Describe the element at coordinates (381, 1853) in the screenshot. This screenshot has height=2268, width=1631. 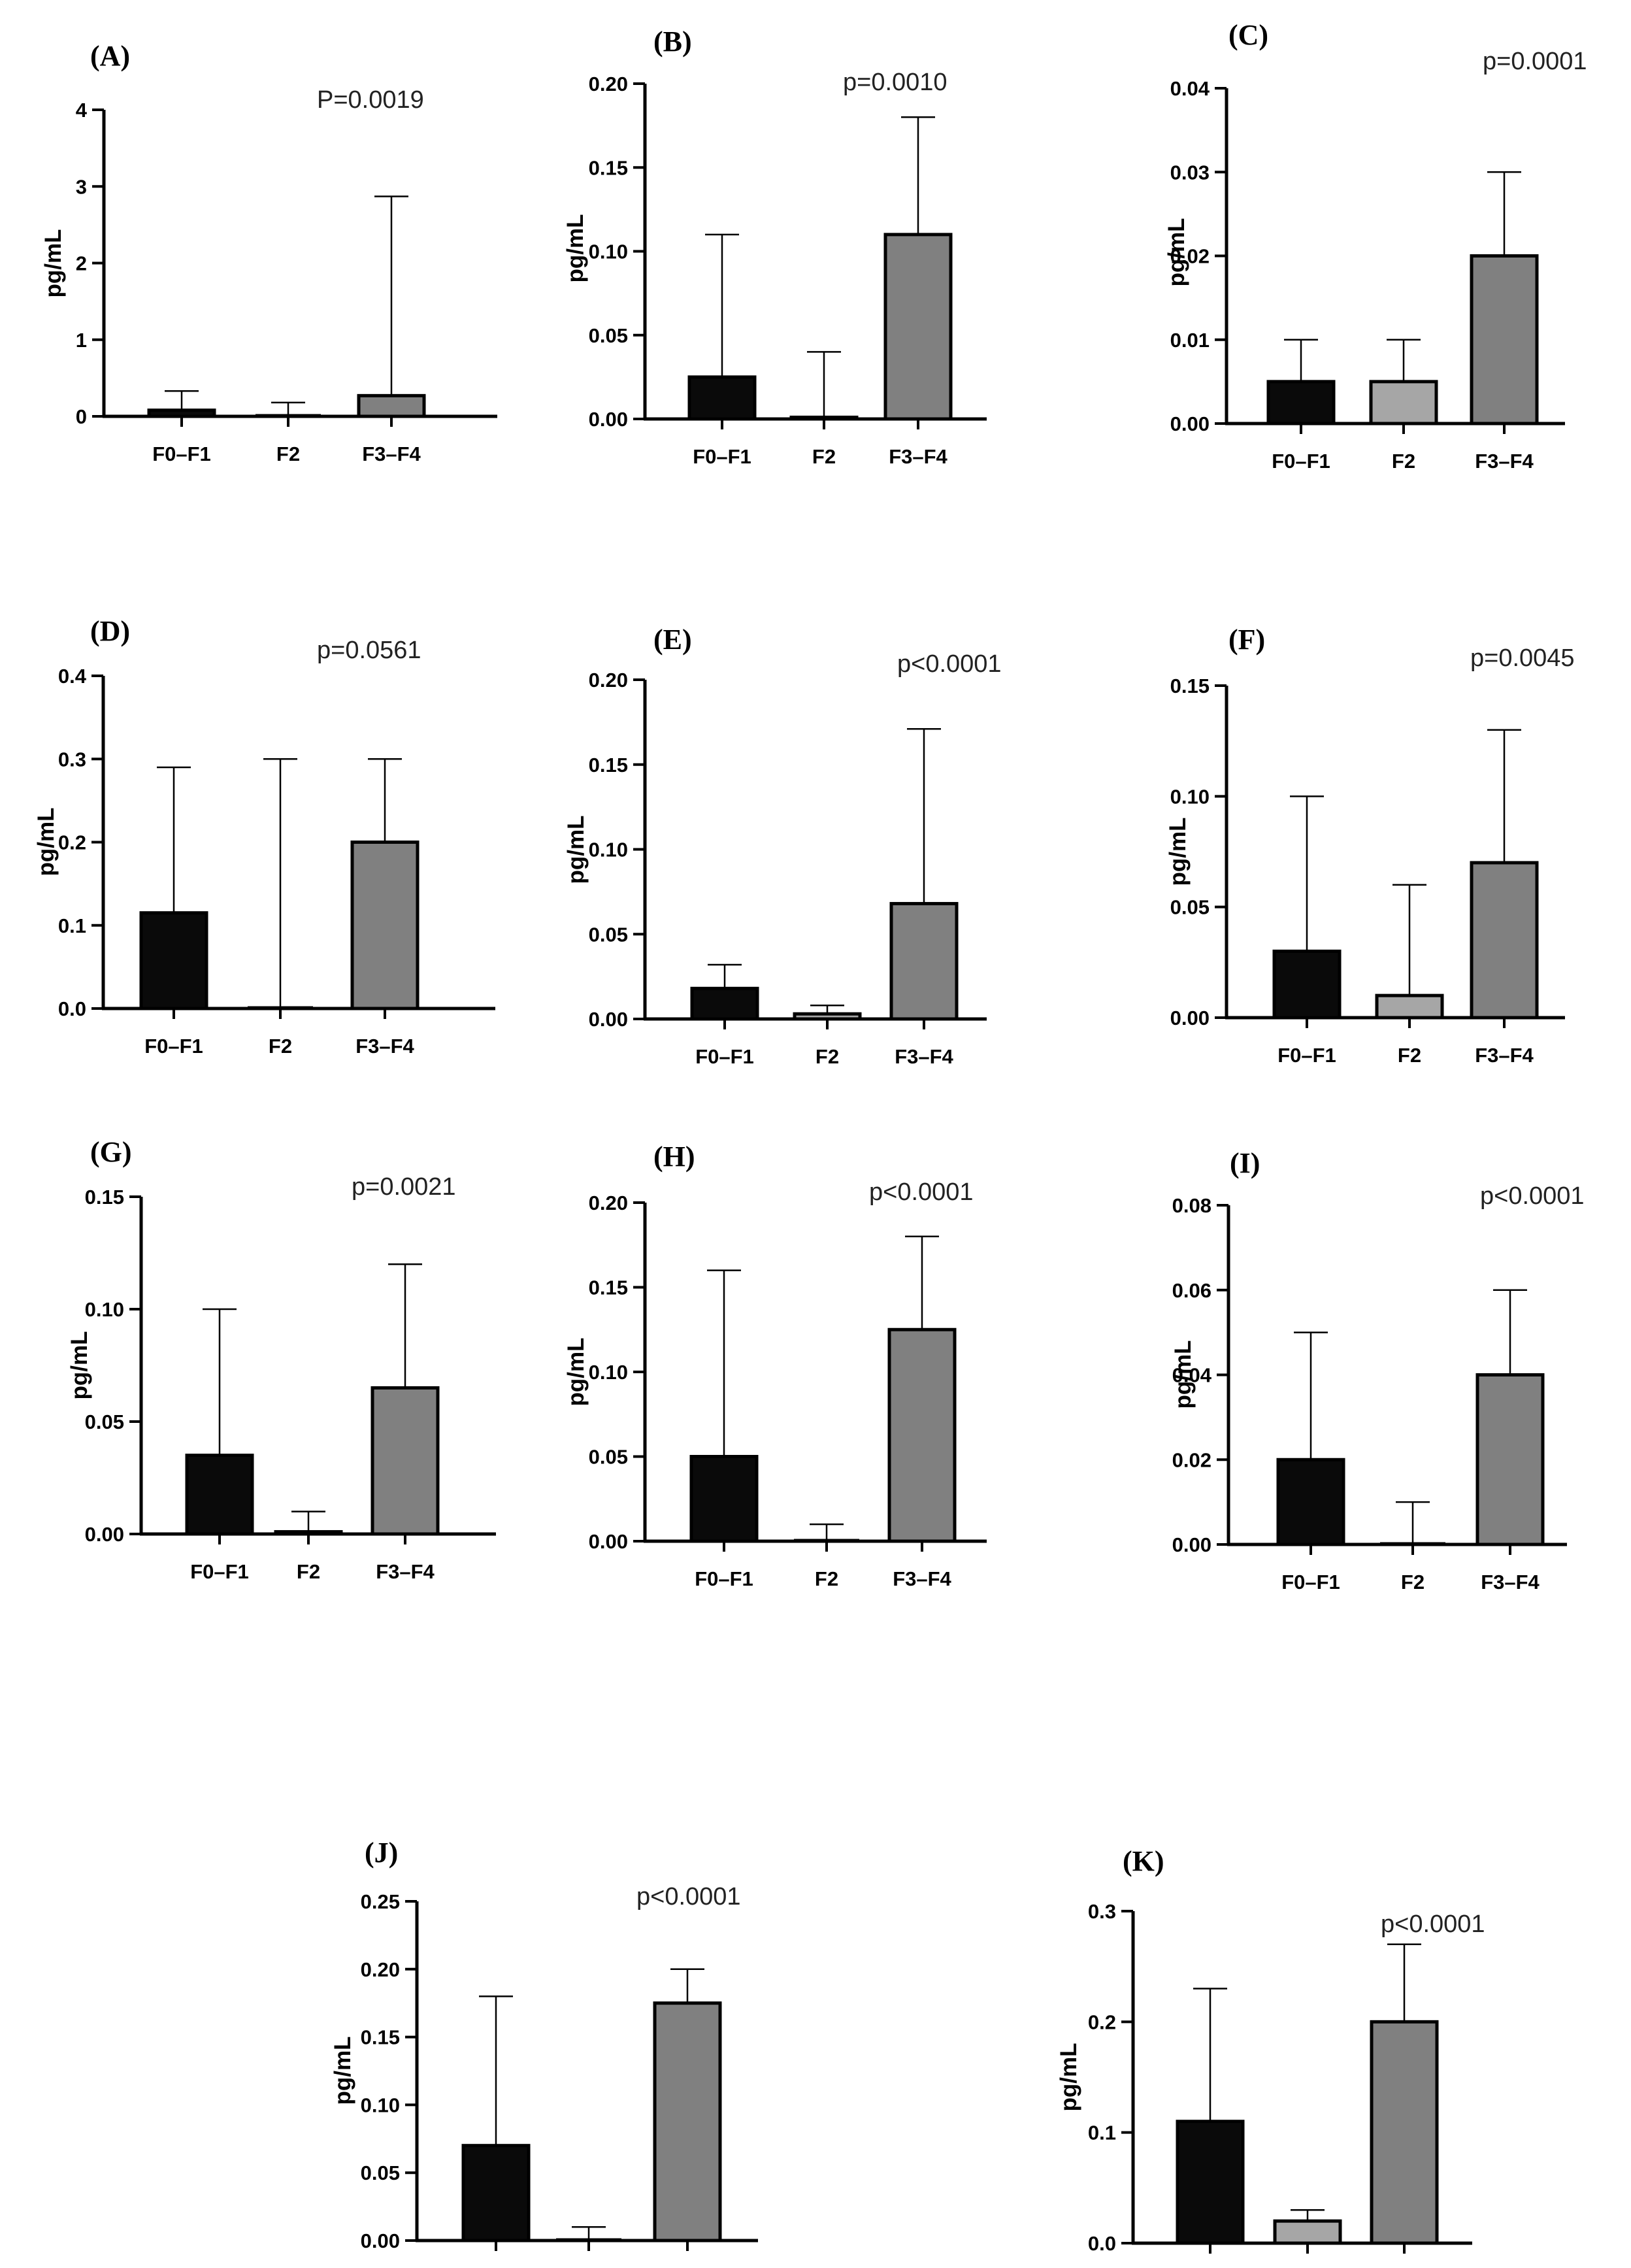
I see `panel-letter: (J)` at that location.